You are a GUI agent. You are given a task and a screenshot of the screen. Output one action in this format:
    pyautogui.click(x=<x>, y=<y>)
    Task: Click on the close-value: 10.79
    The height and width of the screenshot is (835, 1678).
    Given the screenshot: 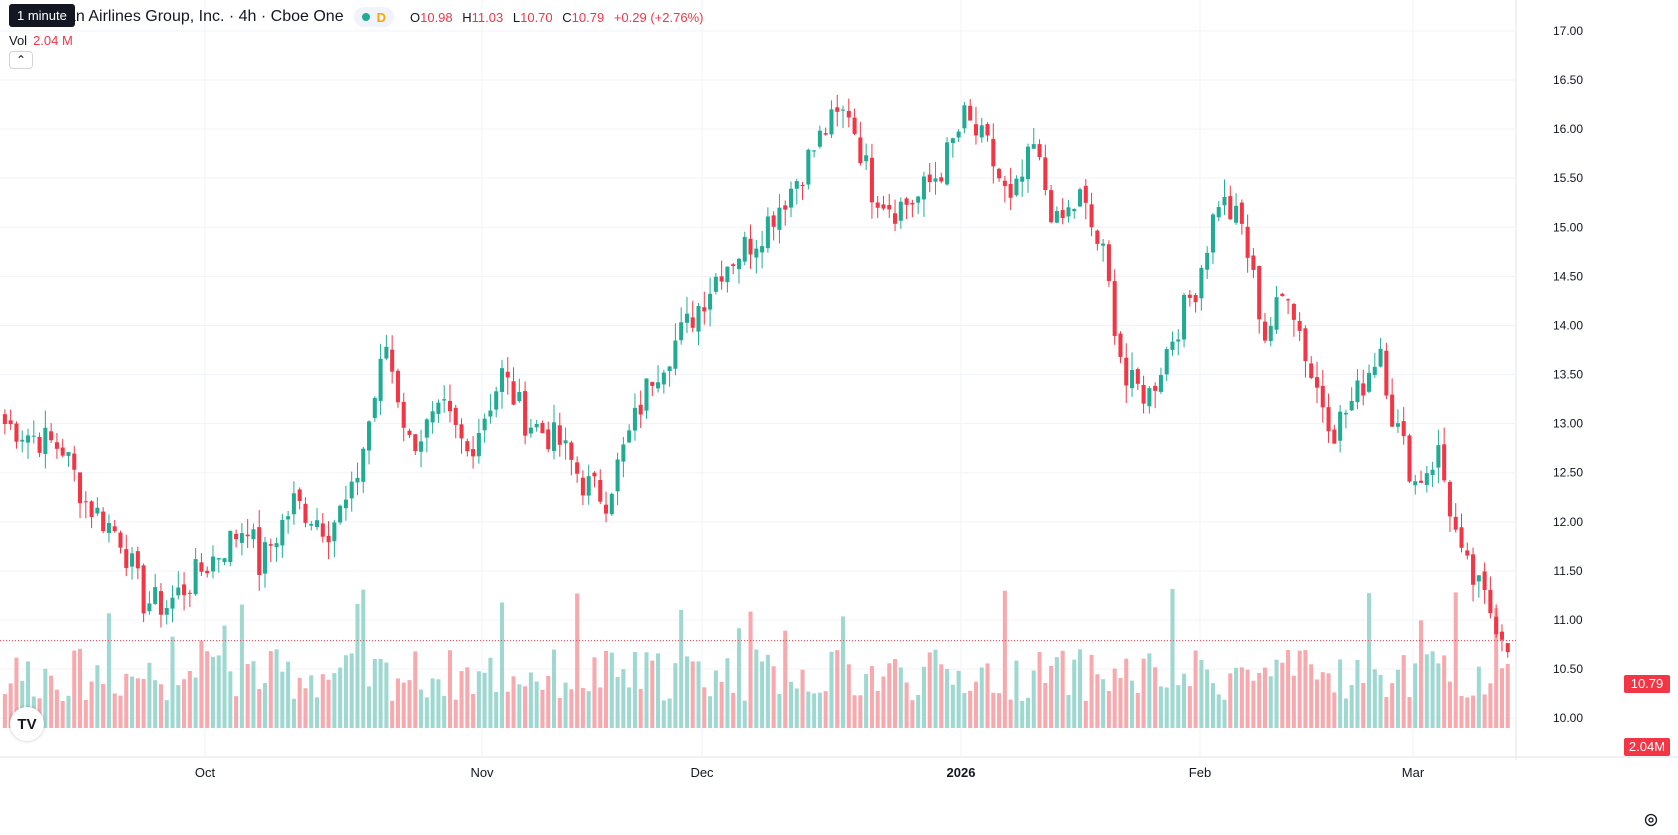 What is the action you would take?
    pyautogui.click(x=588, y=17)
    